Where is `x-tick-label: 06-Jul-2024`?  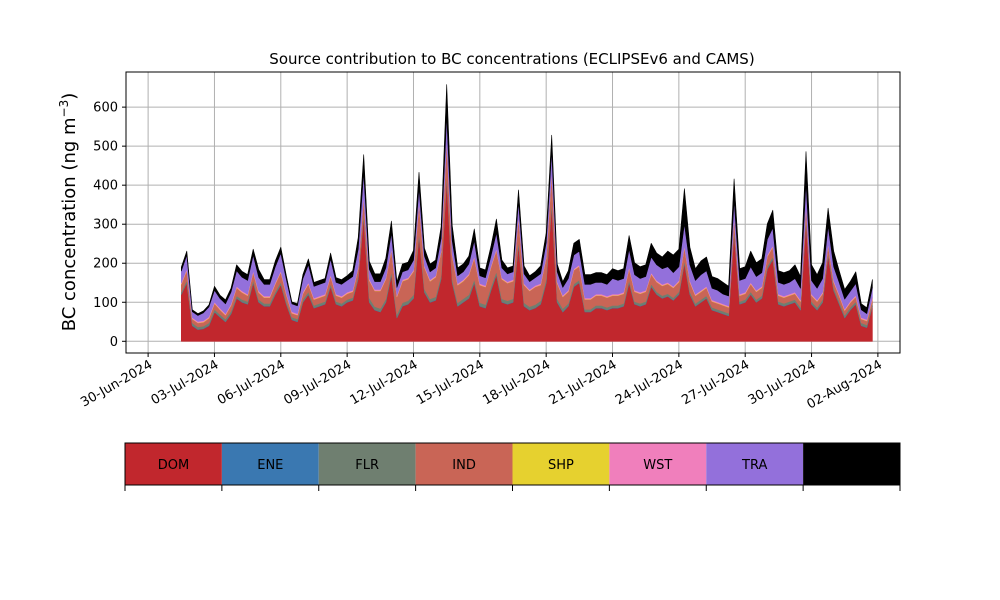 x-tick-label: 06-Jul-2024 is located at coordinates (251, 382).